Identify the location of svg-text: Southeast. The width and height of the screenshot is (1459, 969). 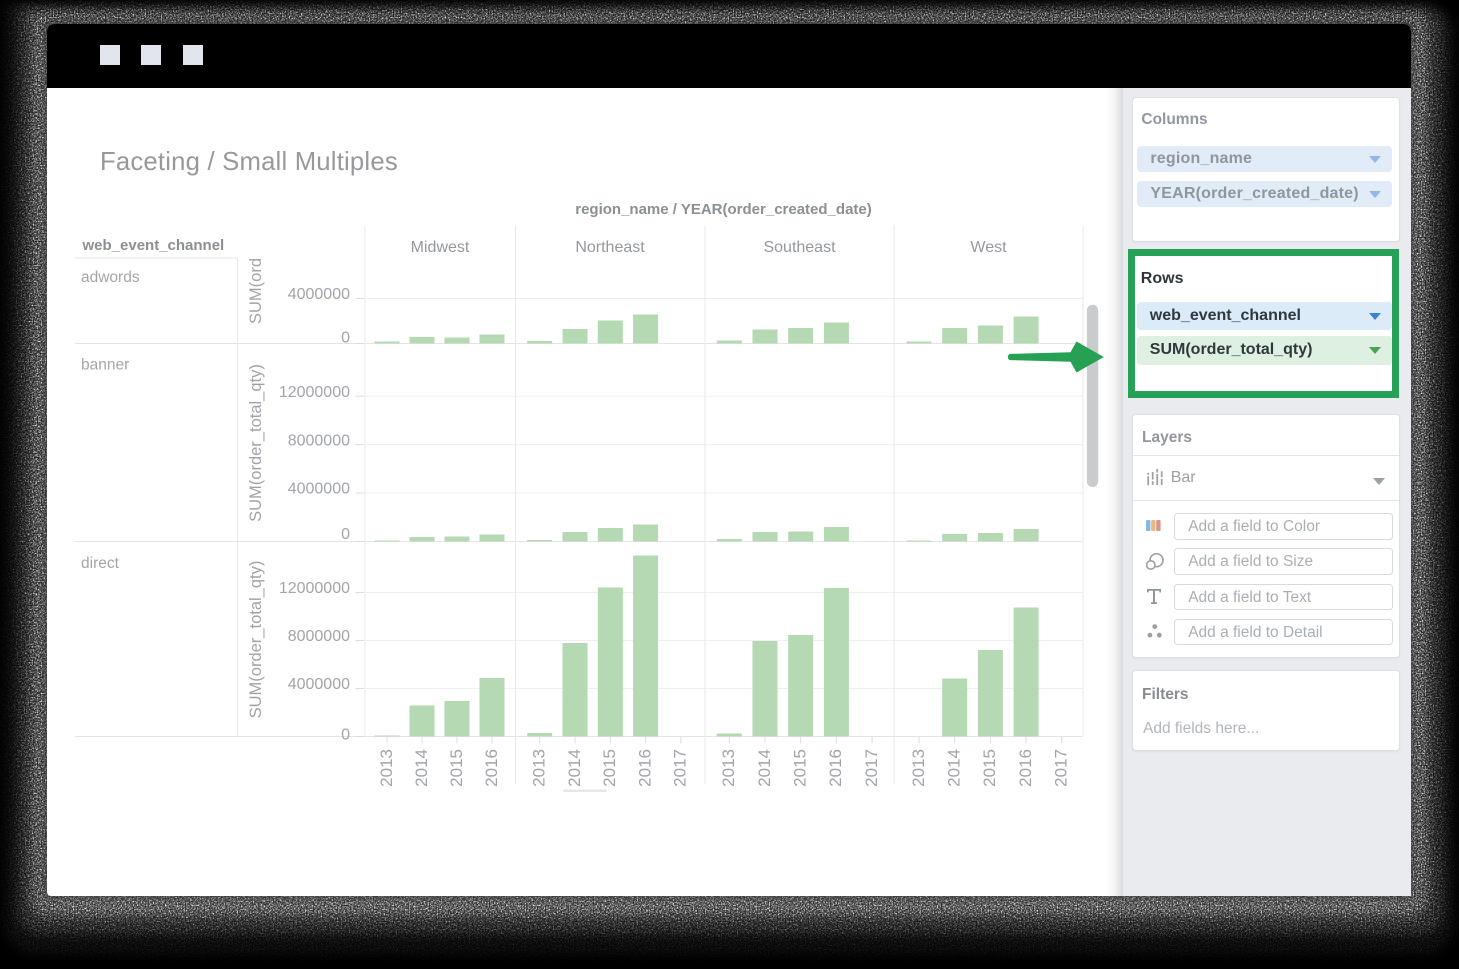
(799, 247).